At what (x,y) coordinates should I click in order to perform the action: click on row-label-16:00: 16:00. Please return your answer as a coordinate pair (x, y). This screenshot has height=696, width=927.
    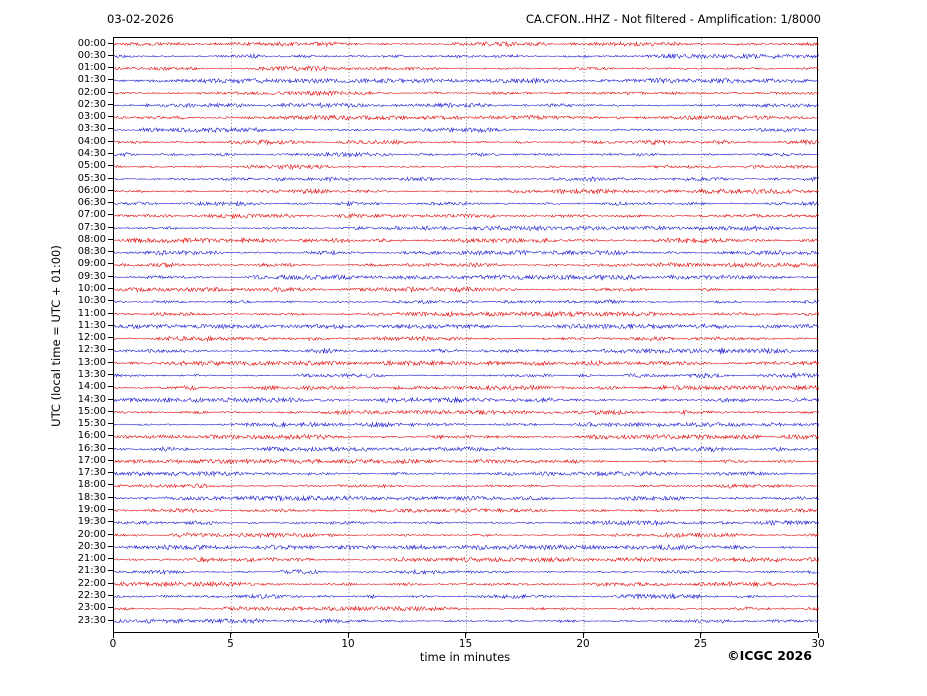
    Looking at the image, I should click on (91, 436).